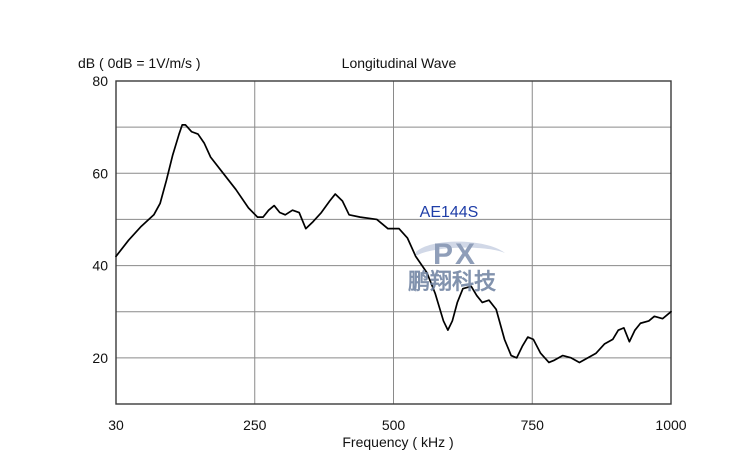  Describe the element at coordinates (670, 425) in the screenshot. I see `x-tick-label: 1000` at that location.